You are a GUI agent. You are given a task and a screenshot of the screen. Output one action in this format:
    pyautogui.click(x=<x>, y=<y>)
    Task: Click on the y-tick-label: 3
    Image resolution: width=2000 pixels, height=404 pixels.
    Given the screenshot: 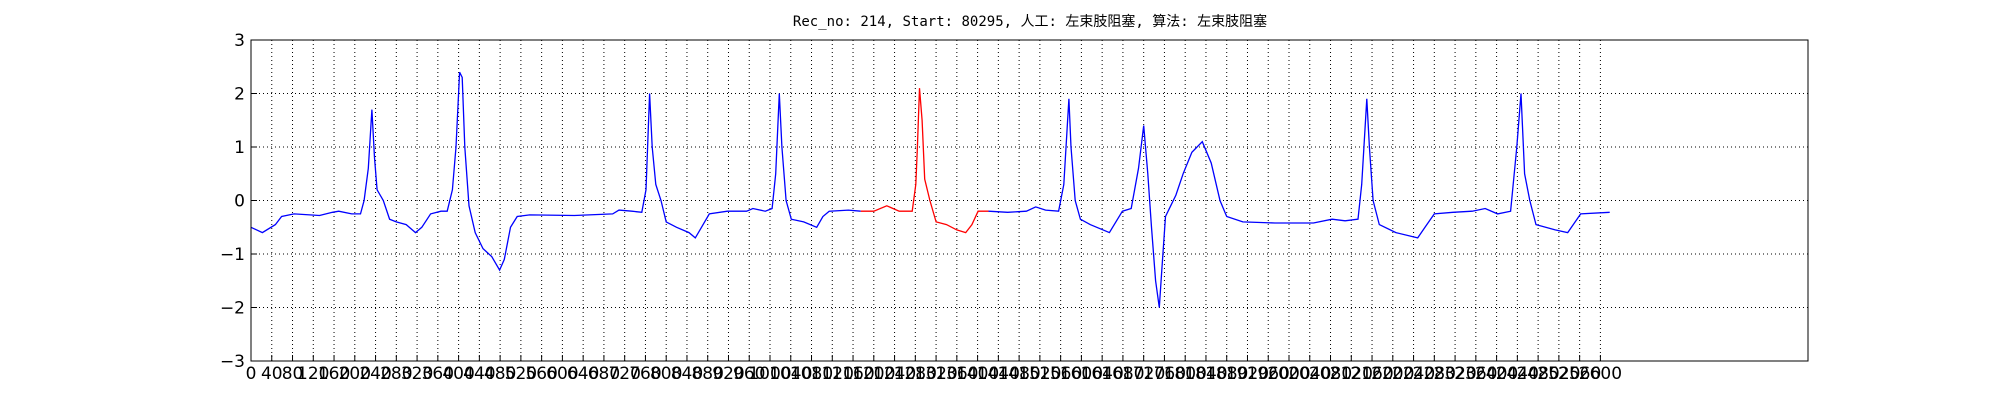 What is the action you would take?
    pyautogui.click(x=239, y=41)
    